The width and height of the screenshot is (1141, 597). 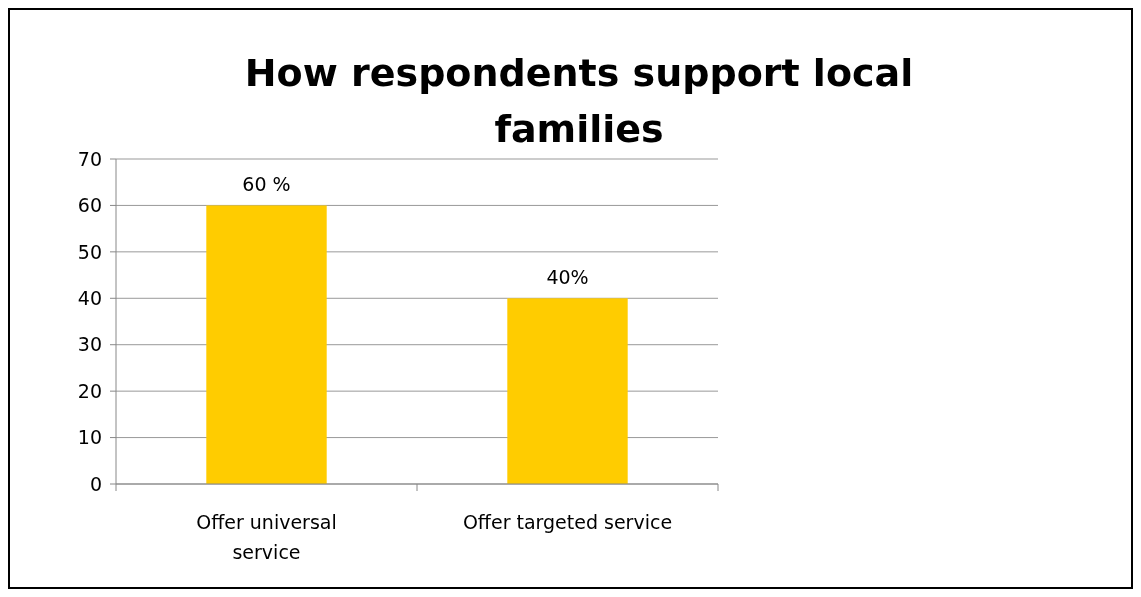 What do you see at coordinates (89, 344) in the screenshot?
I see `y-tick-label: 30` at bounding box center [89, 344].